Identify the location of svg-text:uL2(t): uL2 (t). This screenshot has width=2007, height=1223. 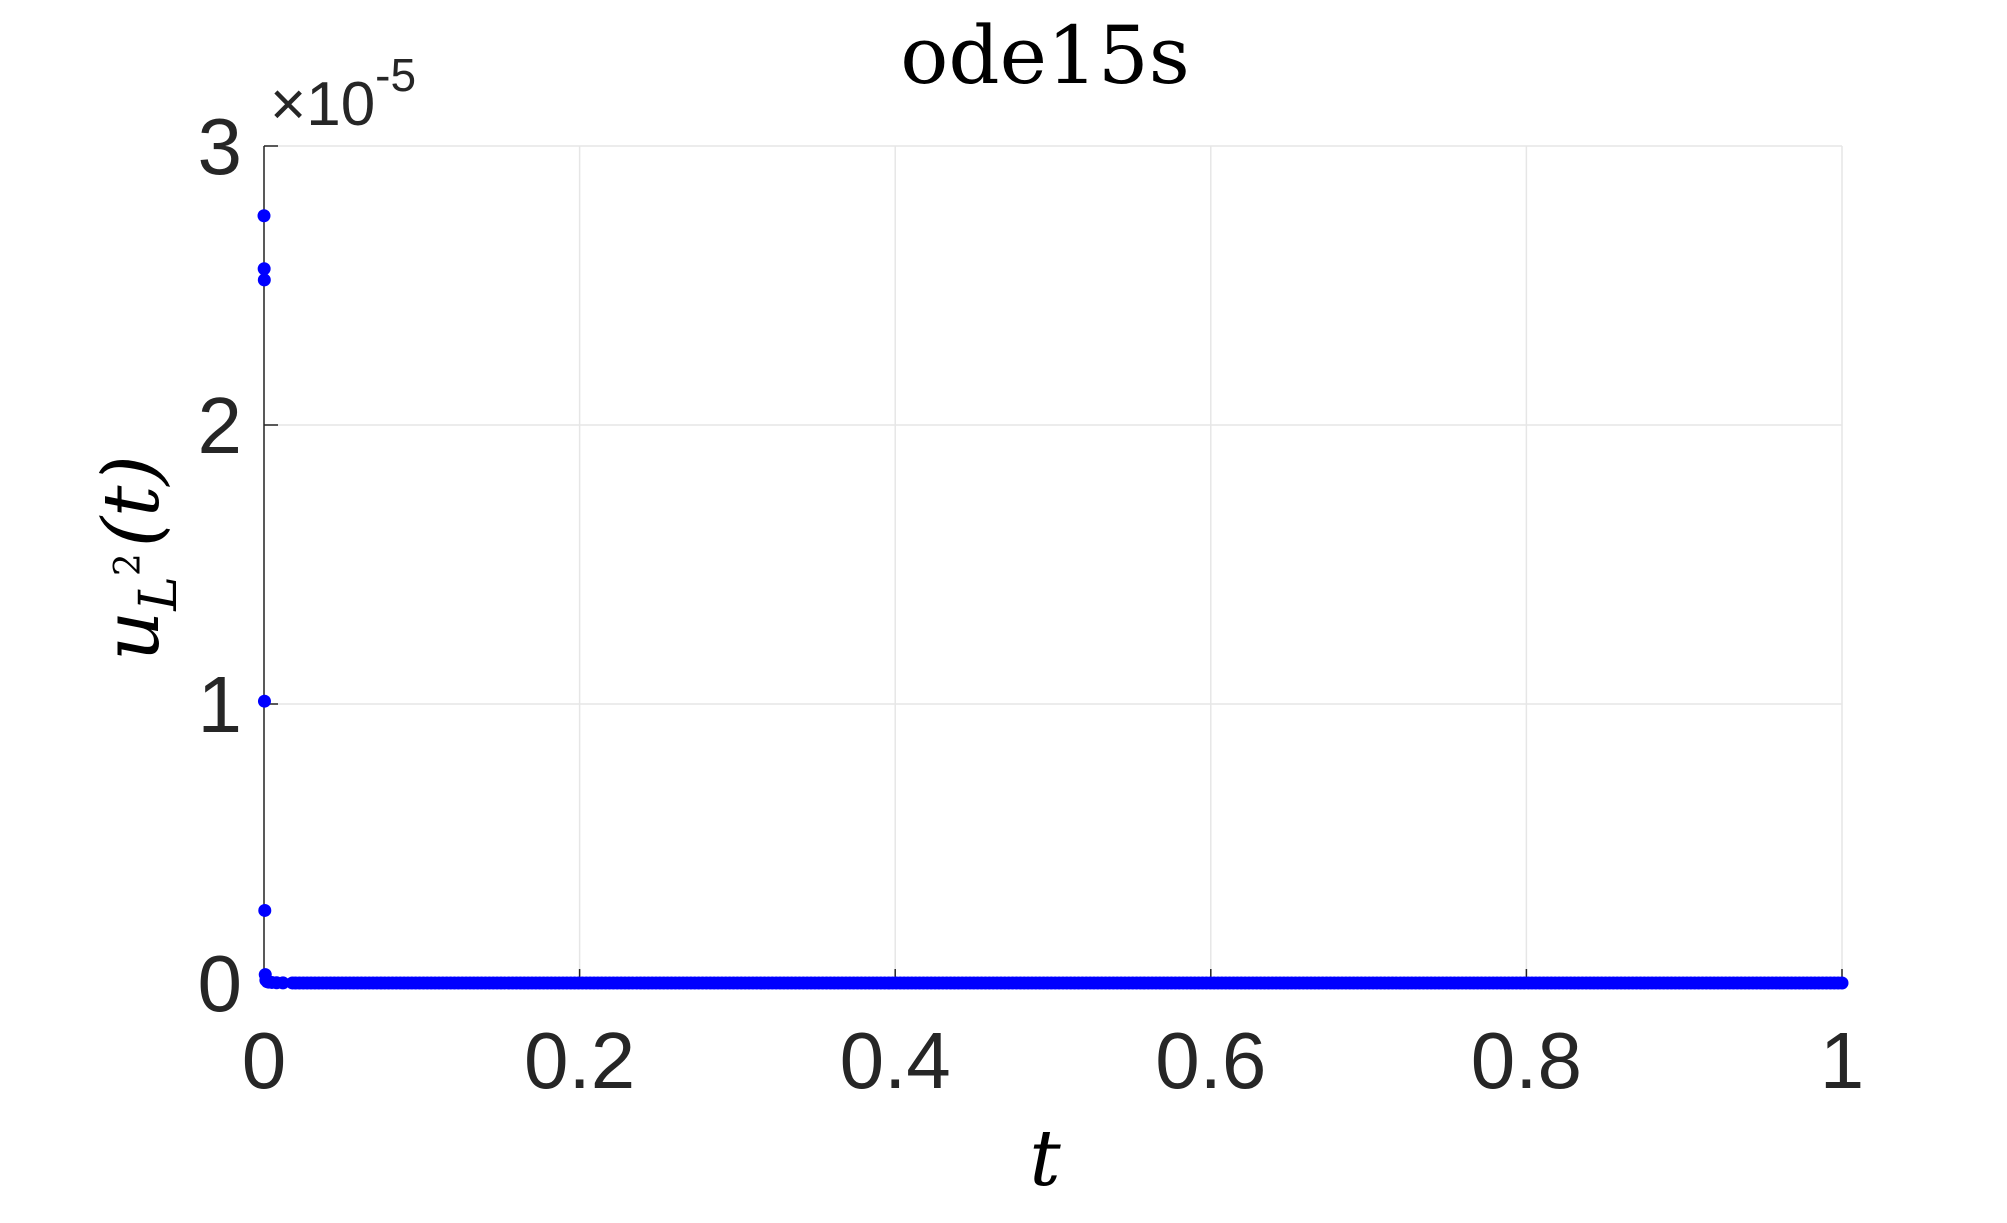
(138, 558).